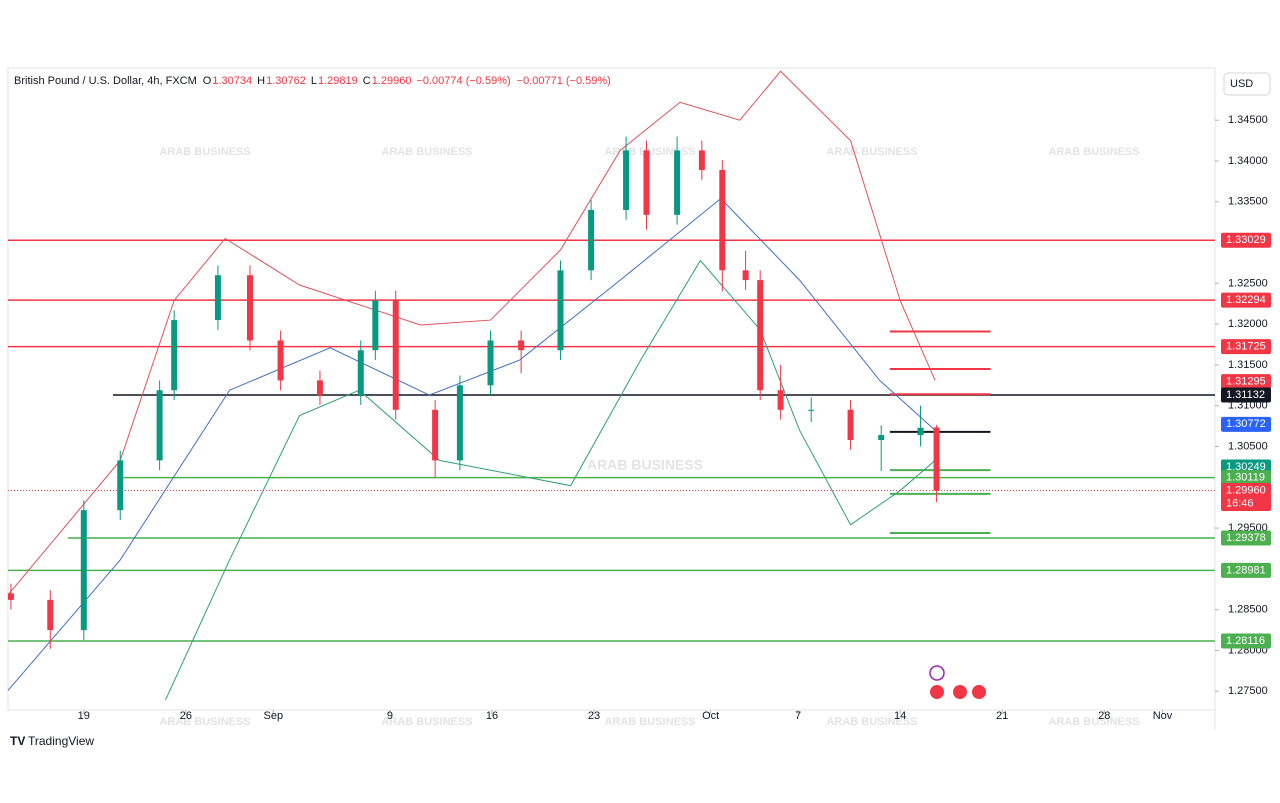 The width and height of the screenshot is (1280, 803). I want to click on currency-button, so click(1247, 84).